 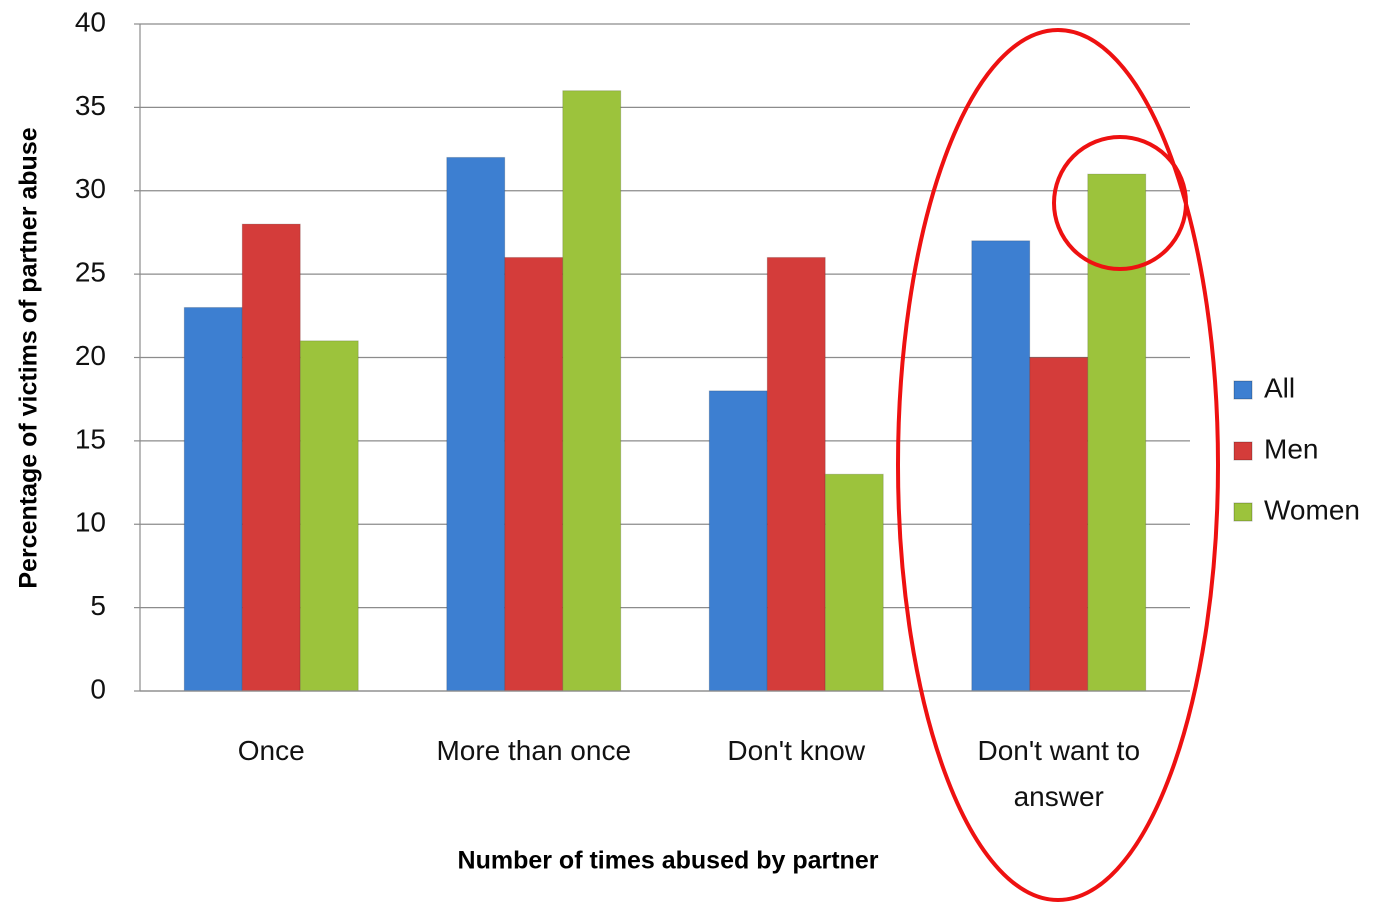 What do you see at coordinates (90, 188) in the screenshot?
I see `y-tick-label: 30` at bounding box center [90, 188].